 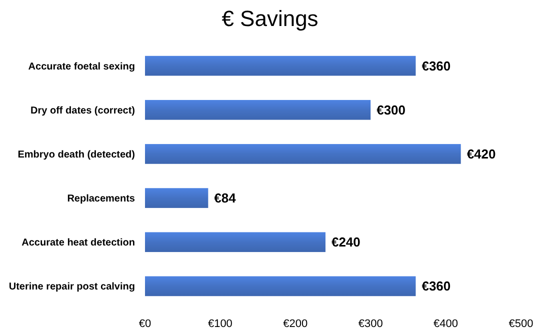 I want to click on data-label: €420, so click(x=481, y=154).